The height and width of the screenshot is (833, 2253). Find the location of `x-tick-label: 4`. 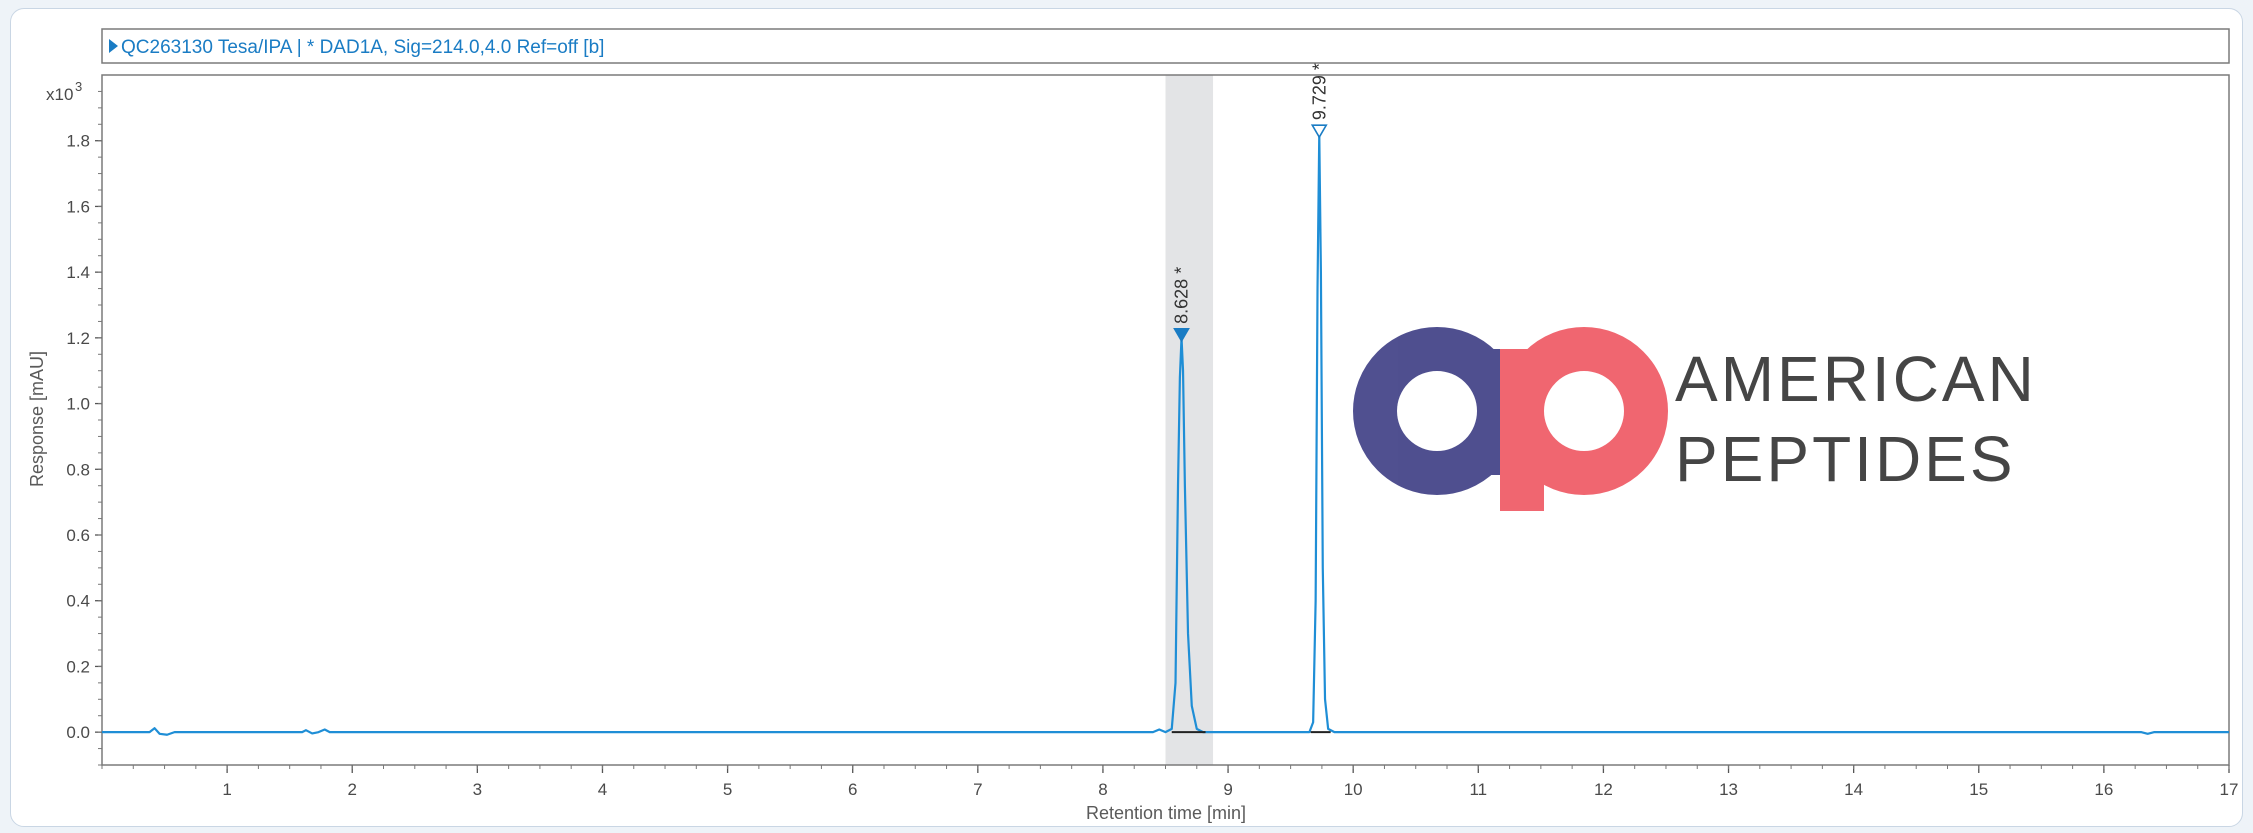

x-tick-label: 4 is located at coordinates (602, 789).